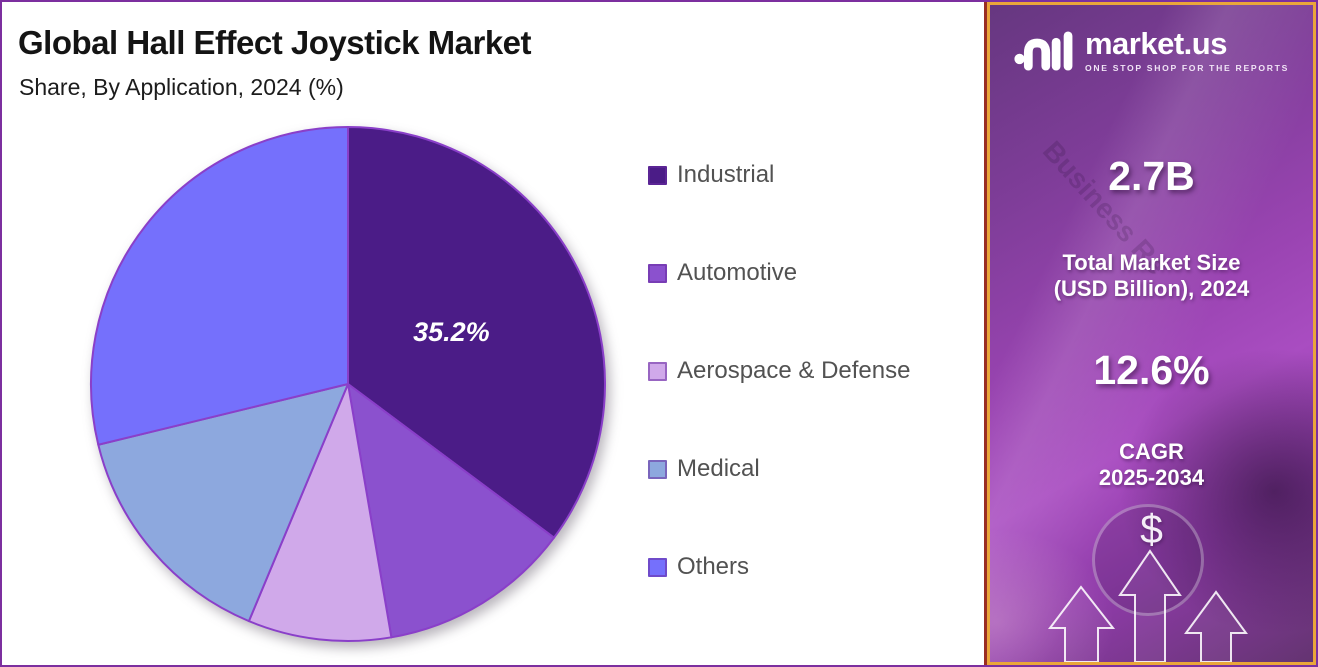 This screenshot has height=667, width=1318. Describe the element at coordinates (657, 175) in the screenshot. I see `legend-swatch-industrial` at that location.